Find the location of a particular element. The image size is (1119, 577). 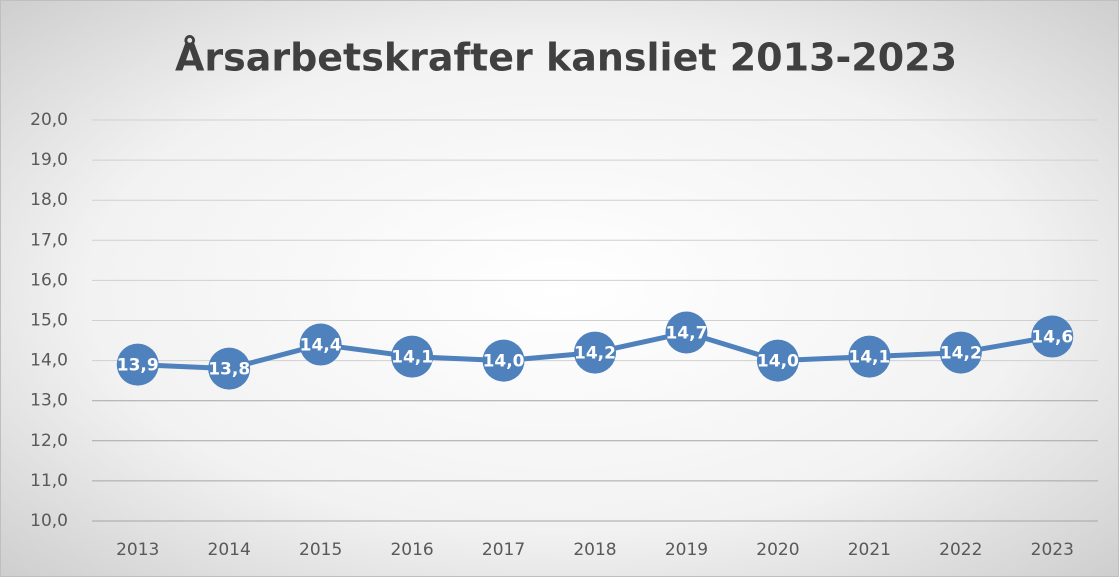

y-tick-label: 11,0 is located at coordinates (49, 481).